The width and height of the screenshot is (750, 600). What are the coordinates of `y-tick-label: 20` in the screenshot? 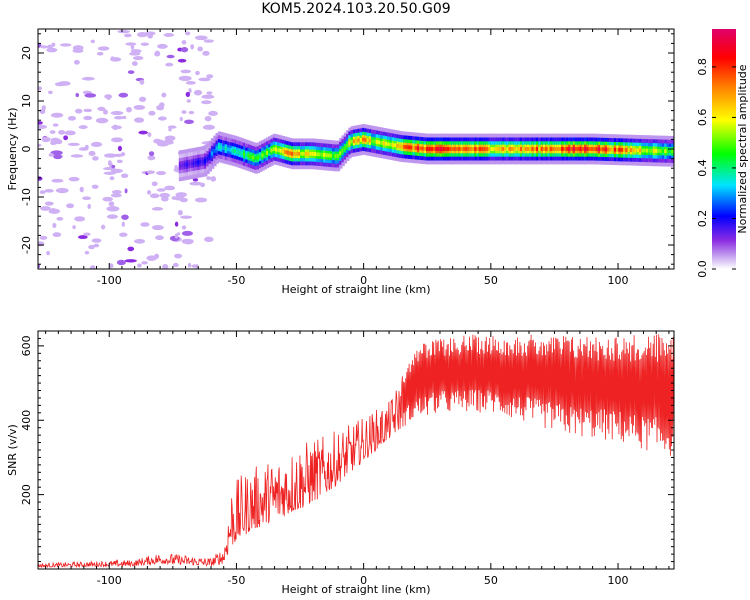 It's located at (26, 53).